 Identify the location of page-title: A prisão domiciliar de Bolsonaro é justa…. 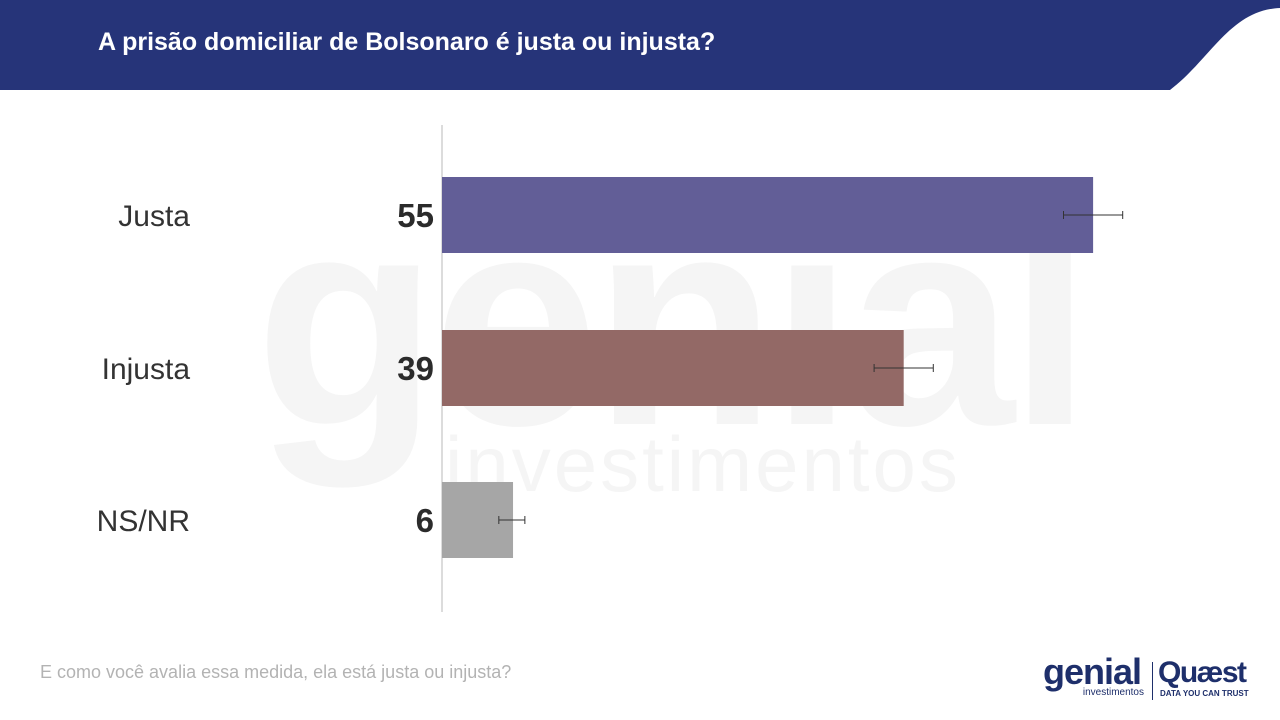
(407, 42).